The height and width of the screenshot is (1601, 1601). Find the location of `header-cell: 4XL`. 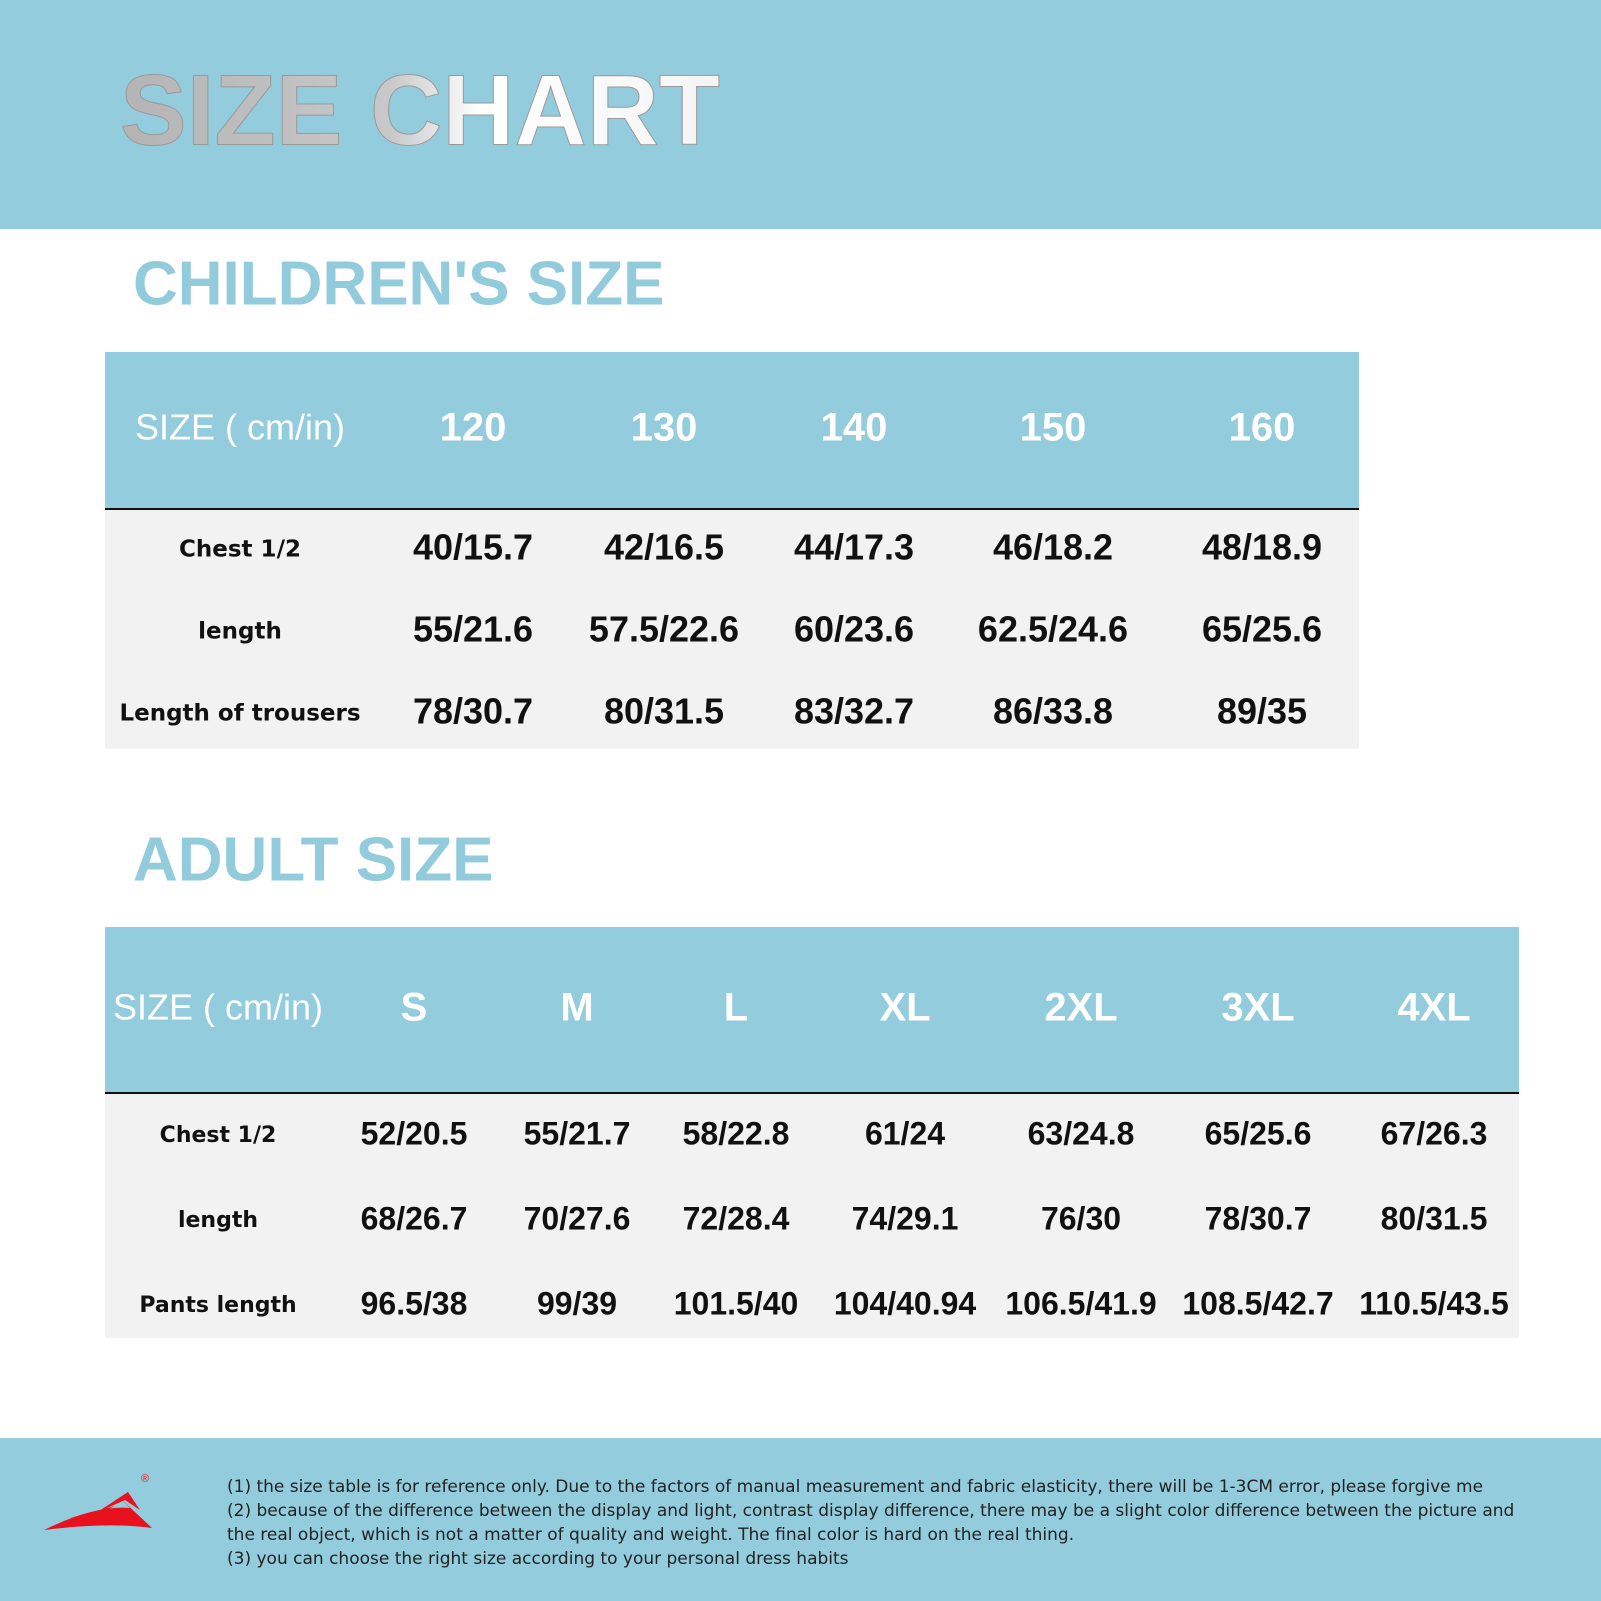

header-cell: 4XL is located at coordinates (1433, 1008).